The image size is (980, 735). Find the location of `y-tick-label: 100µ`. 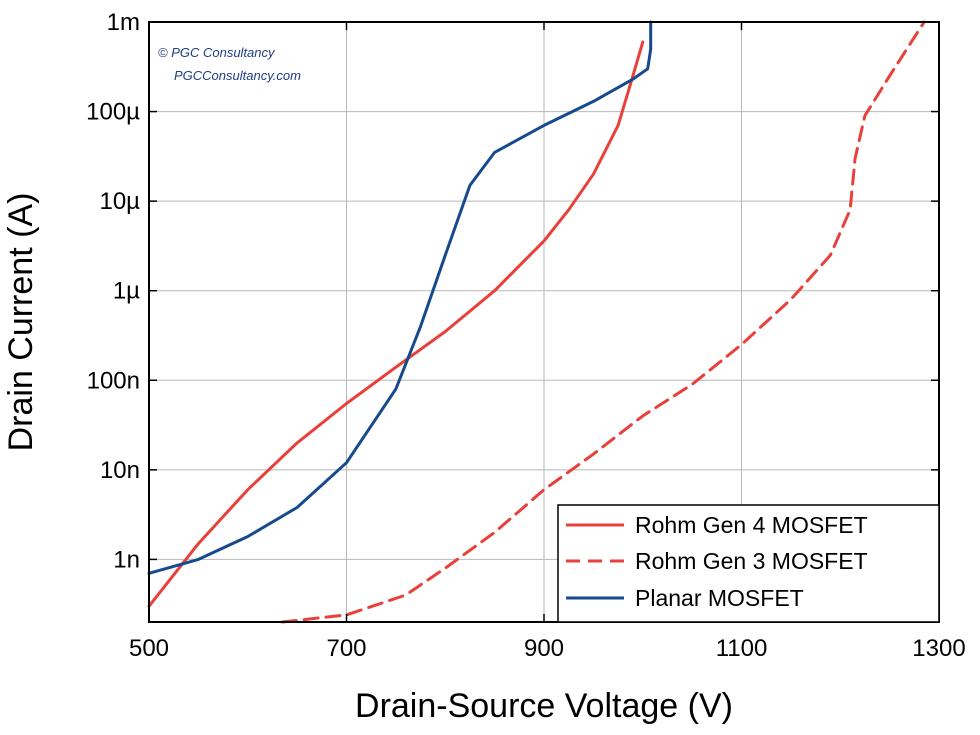

y-tick-label: 100µ is located at coordinates (113, 112).